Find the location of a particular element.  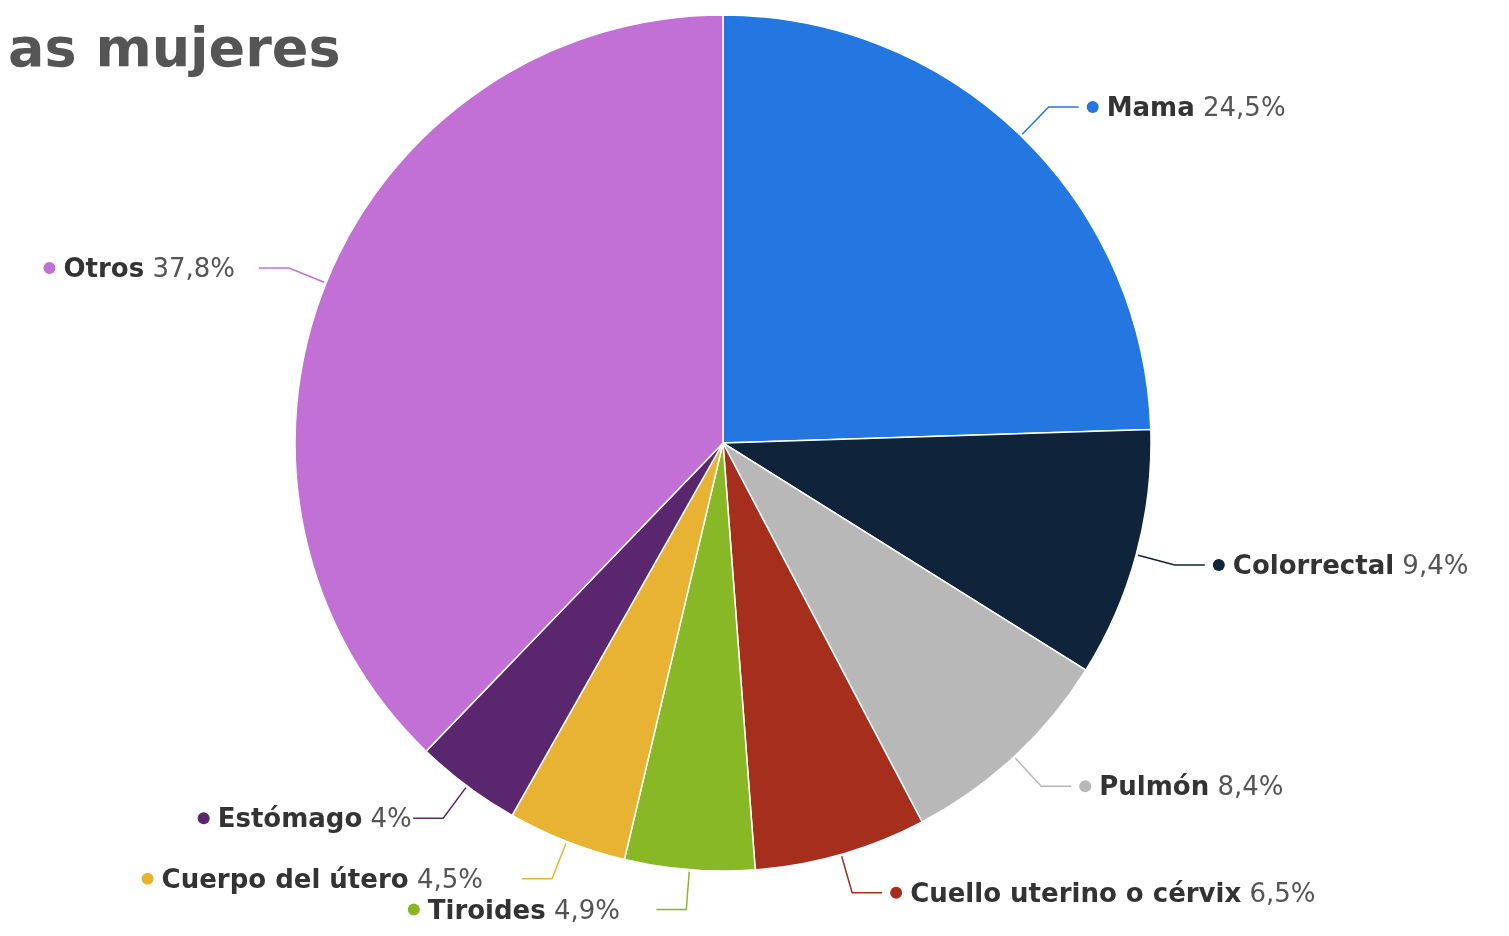

legend-label: Estómago is located at coordinates (290, 818).